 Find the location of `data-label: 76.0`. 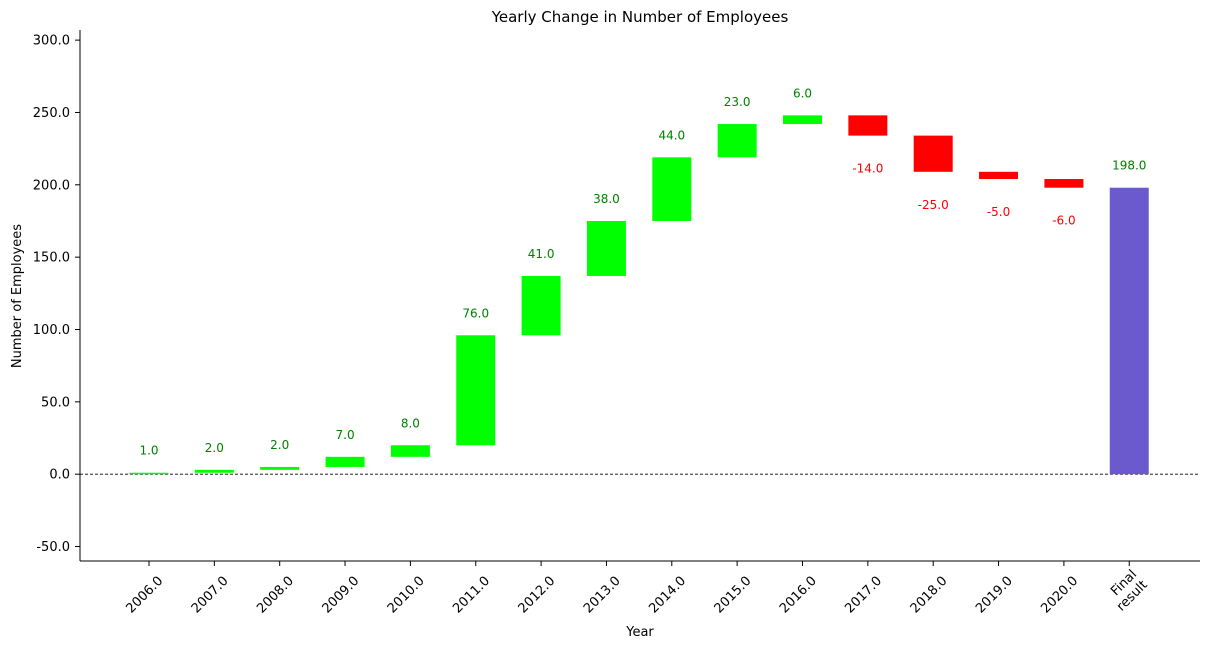

data-label: 76.0 is located at coordinates (475, 313).